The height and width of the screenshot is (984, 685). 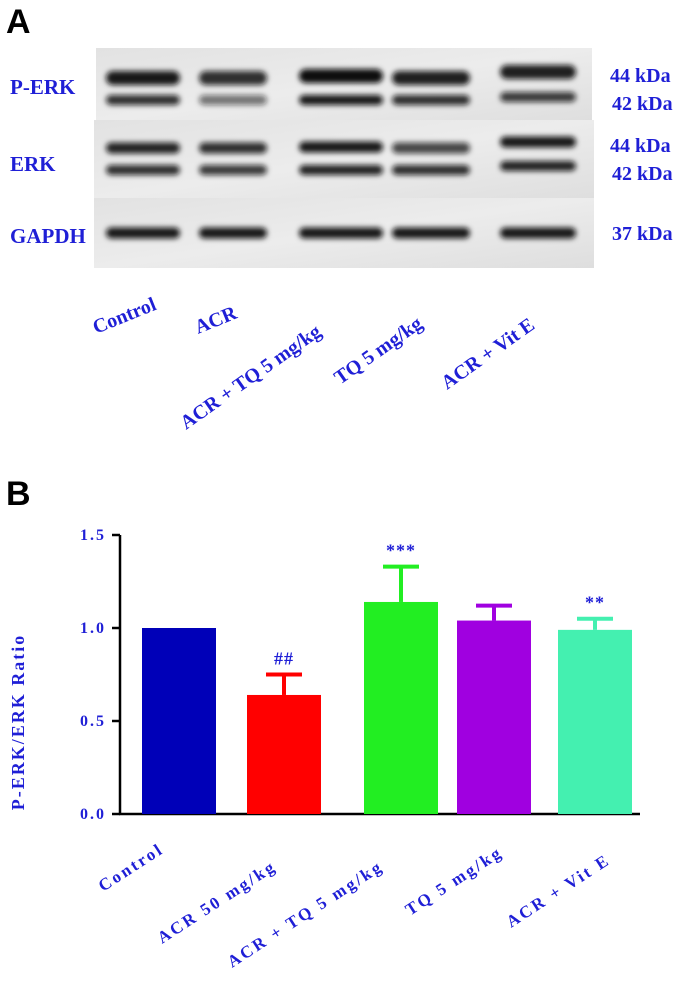 What do you see at coordinates (48, 236) in the screenshot?
I see `gapdh-label: GAPDH` at bounding box center [48, 236].